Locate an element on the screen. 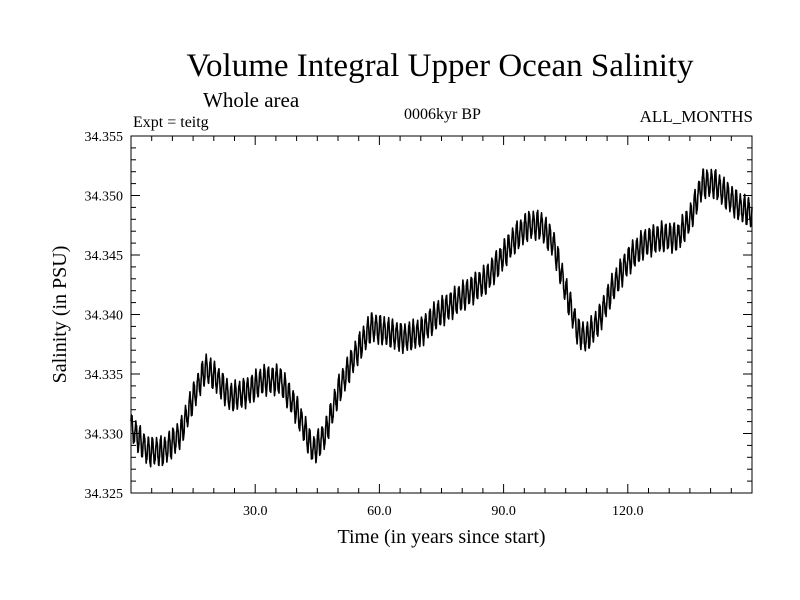 This screenshot has height=600, width=800. y-tick-label: 34.330 is located at coordinates (104, 435).